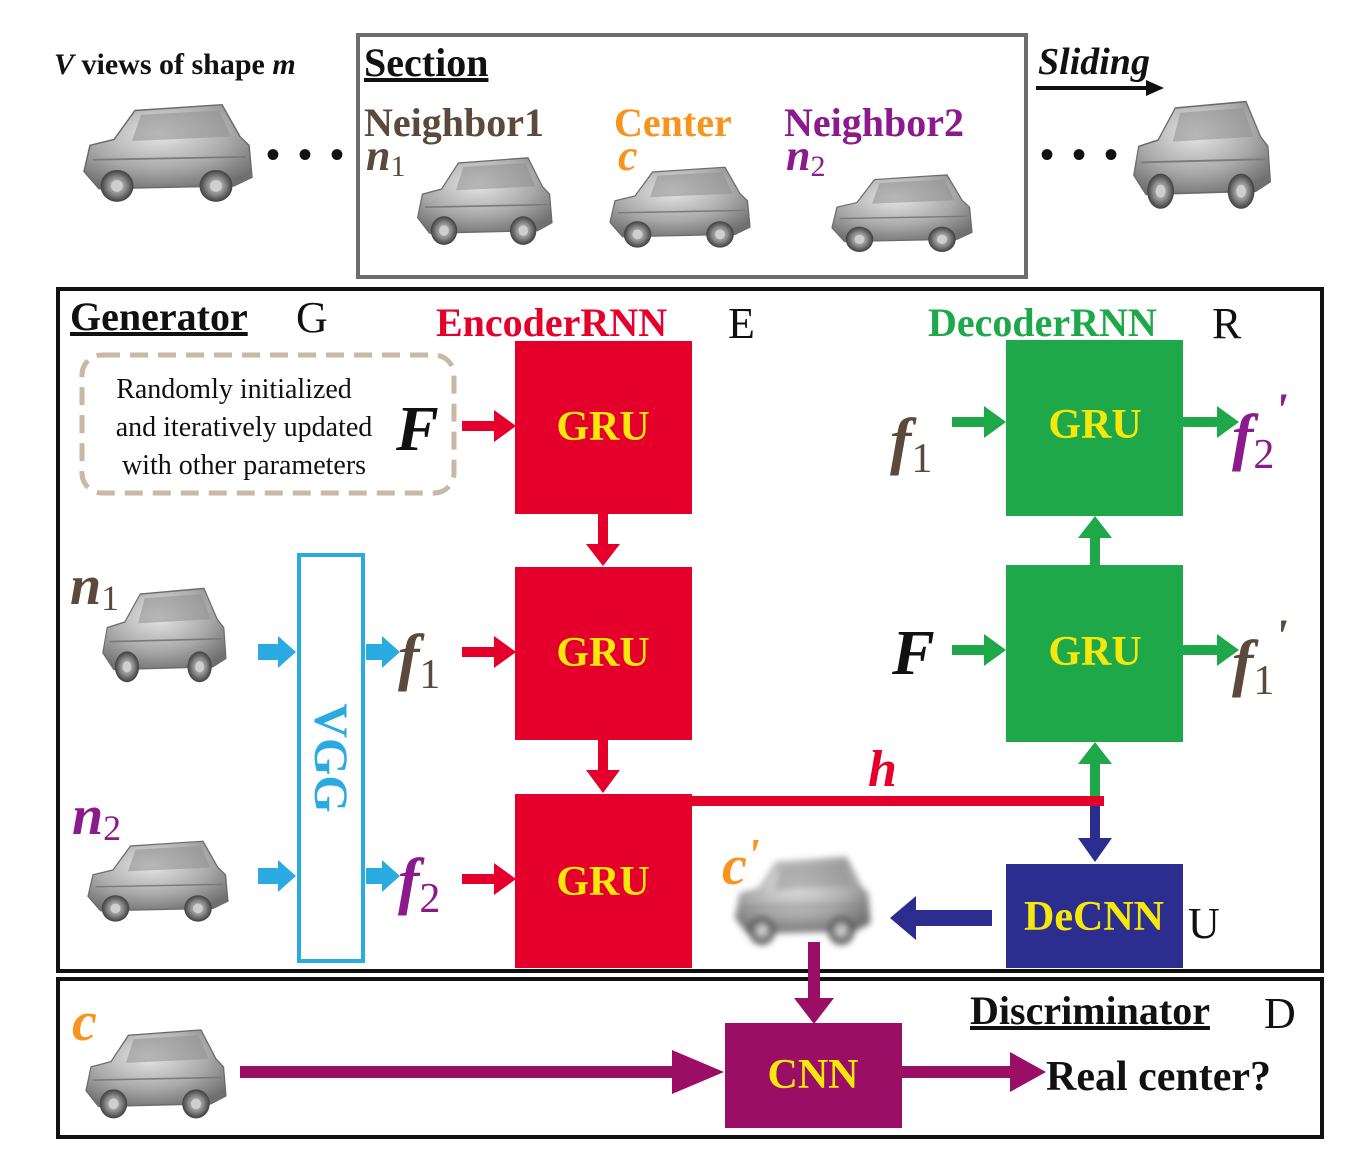 This screenshot has height=1160, width=1364. I want to click on views-caption: V views of shape m, so click(175, 64).